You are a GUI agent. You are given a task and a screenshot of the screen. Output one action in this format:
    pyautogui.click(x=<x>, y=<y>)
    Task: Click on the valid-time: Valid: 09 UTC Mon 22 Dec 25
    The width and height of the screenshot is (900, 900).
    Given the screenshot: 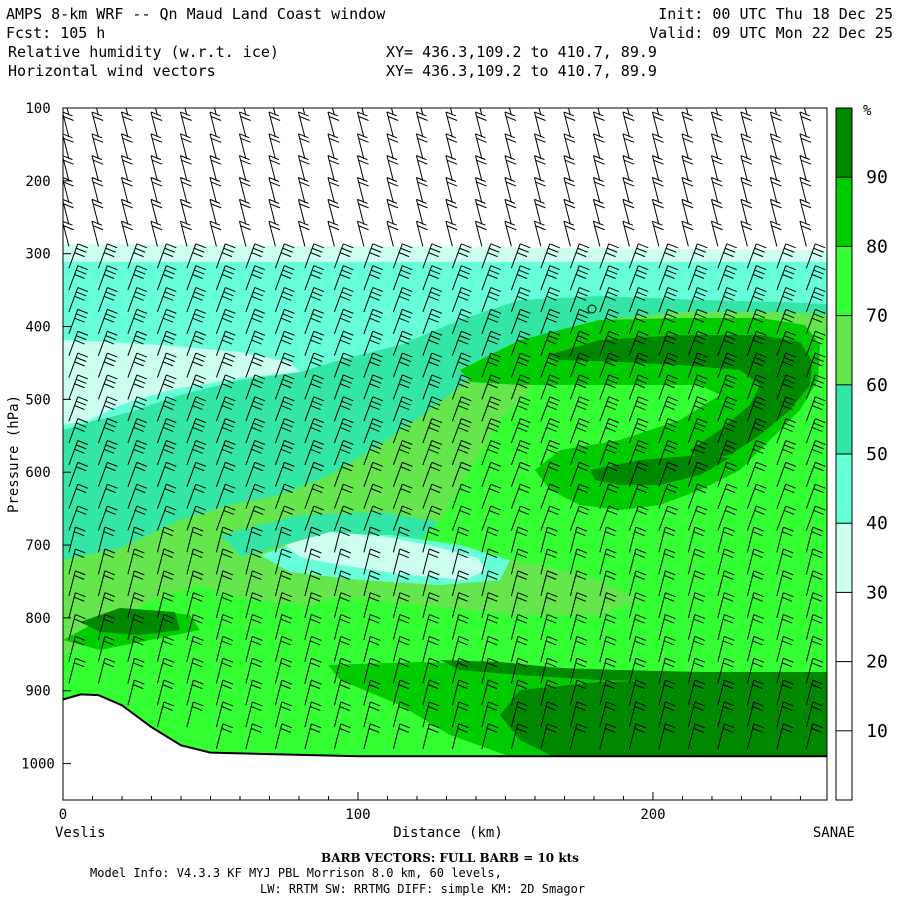 What is the action you would take?
    pyautogui.click(x=771, y=33)
    